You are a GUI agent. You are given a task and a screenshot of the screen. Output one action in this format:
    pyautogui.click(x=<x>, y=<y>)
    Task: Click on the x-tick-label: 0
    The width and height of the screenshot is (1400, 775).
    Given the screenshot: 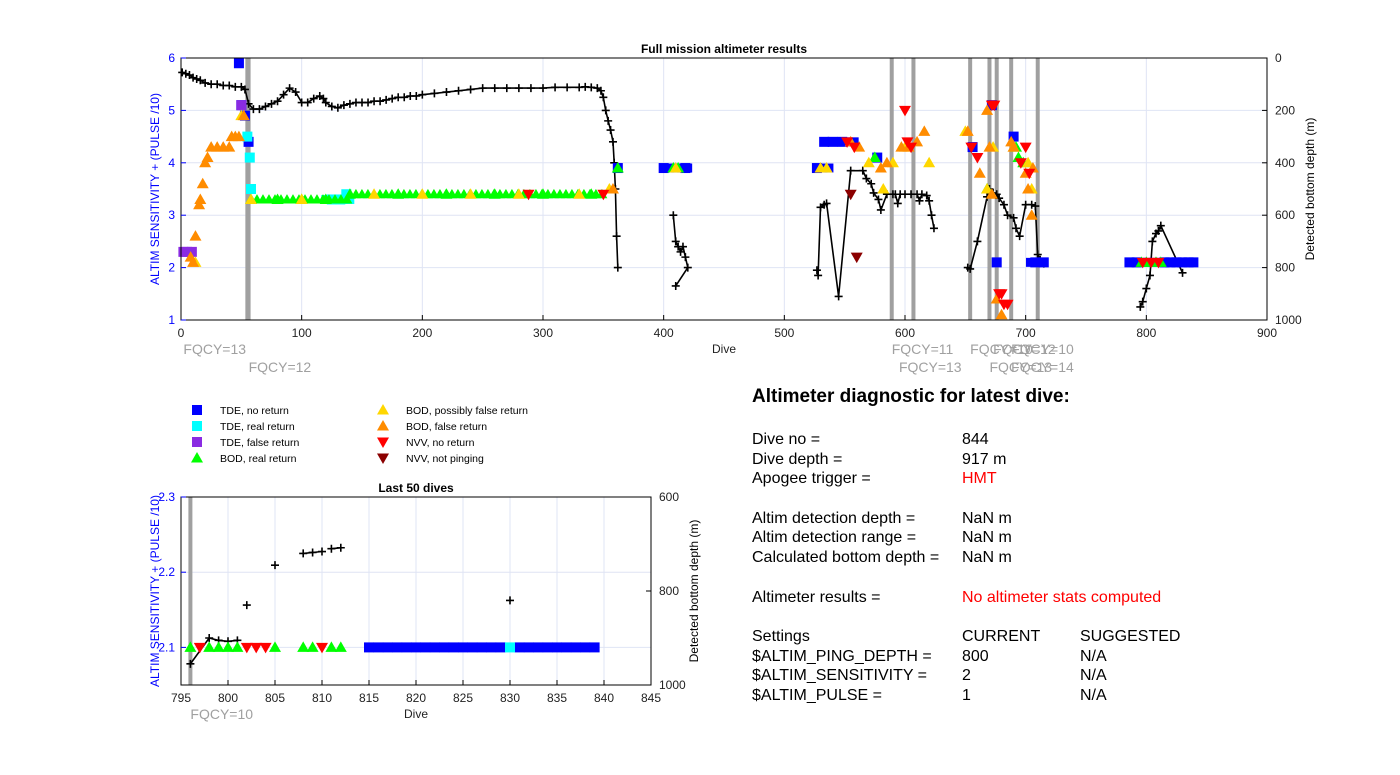 What is the action you would take?
    pyautogui.click(x=181, y=333)
    